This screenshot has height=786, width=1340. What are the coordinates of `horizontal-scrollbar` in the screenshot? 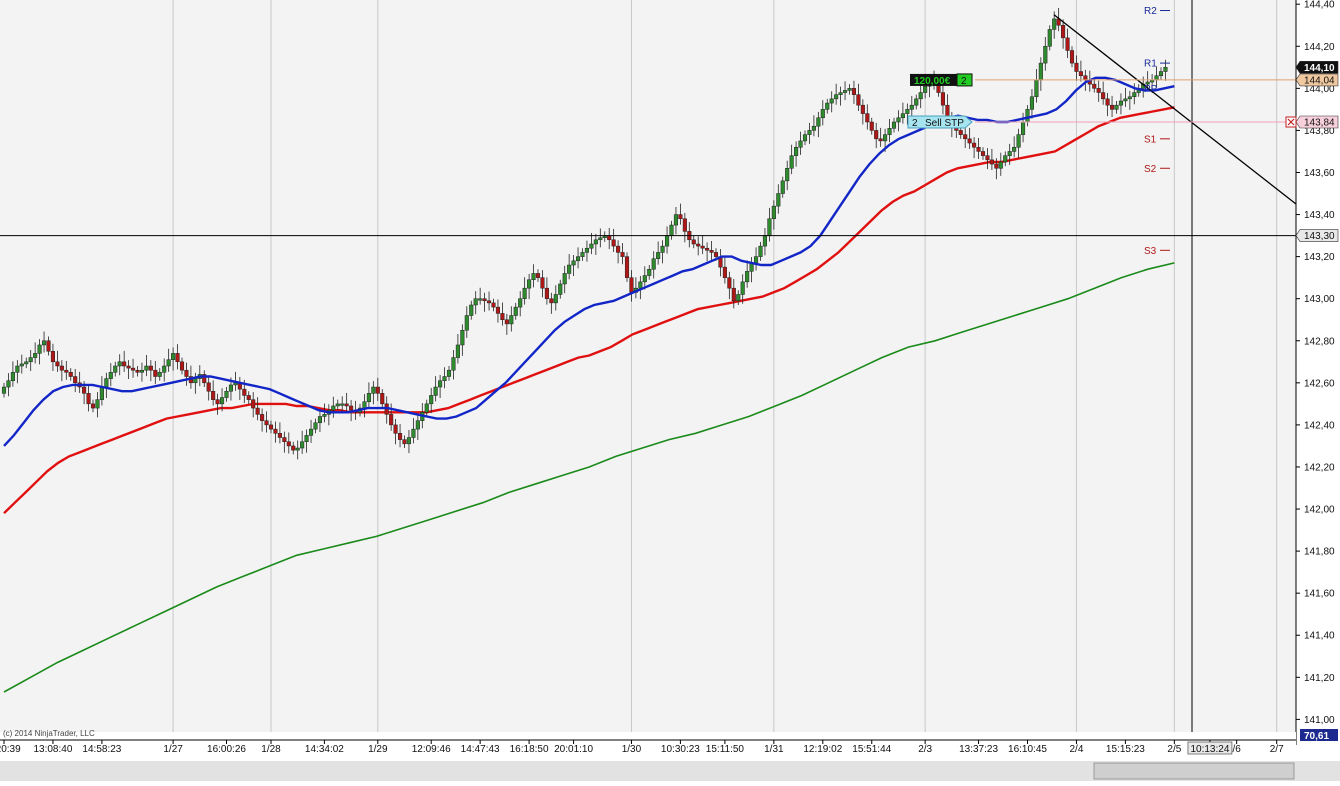 It's located at (670, 771).